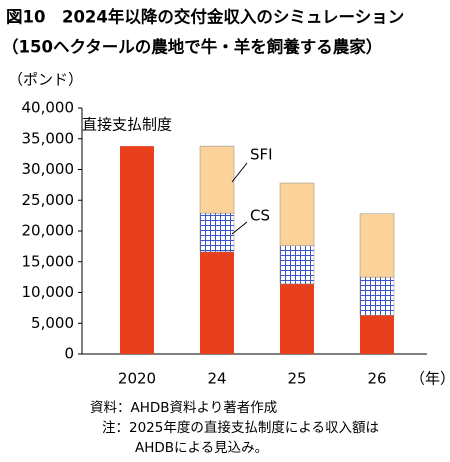  What do you see at coordinates (52, 323) in the screenshot?
I see `y-tick-label: 5,000` at bounding box center [52, 323].